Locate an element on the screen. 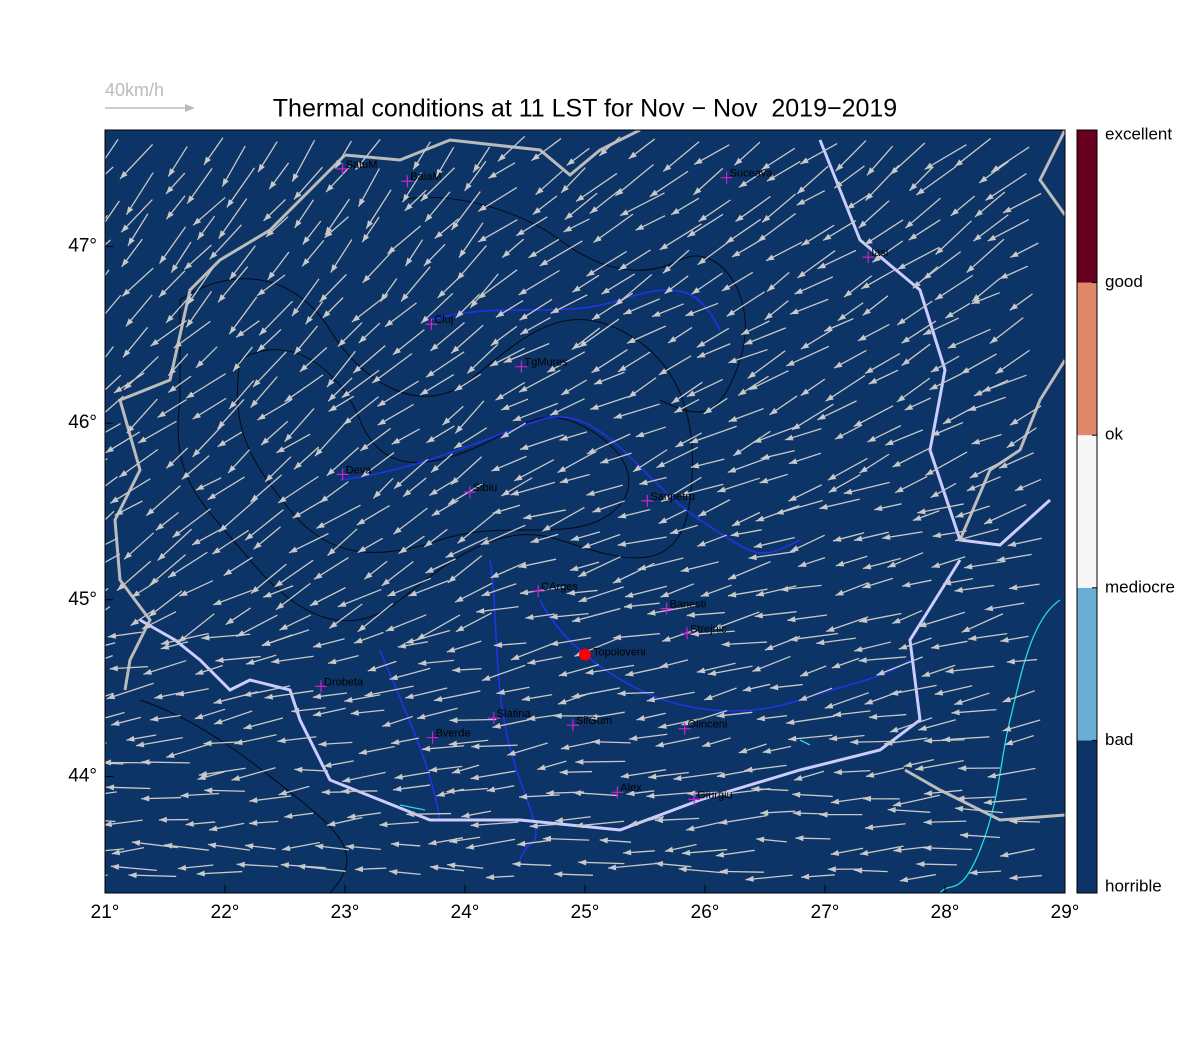 The image size is (1200, 1050). x-tick-label: 23° is located at coordinates (345, 912).